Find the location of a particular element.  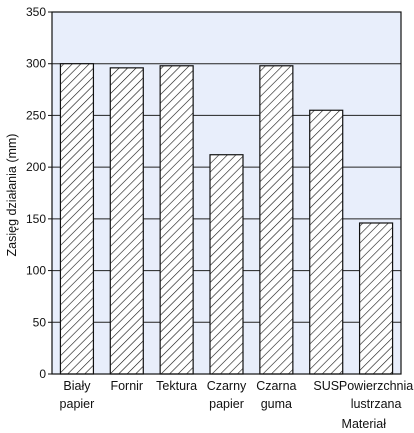

x-category-label-line: Czarna is located at coordinates (276, 386).